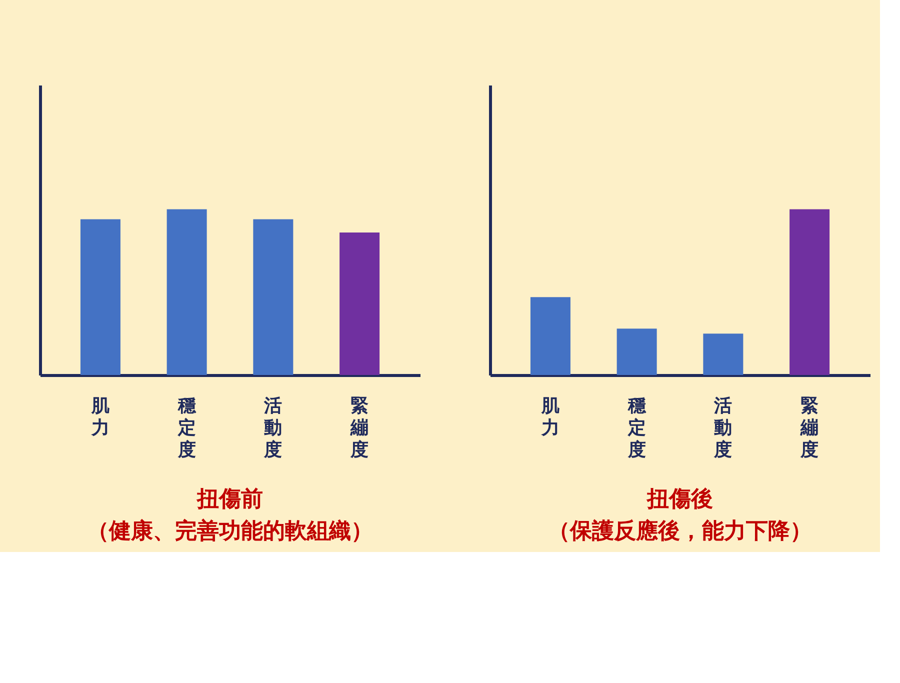  What do you see at coordinates (230, 531) in the screenshot?
I see `text: （健康、完善功能的軟組織）` at bounding box center [230, 531].